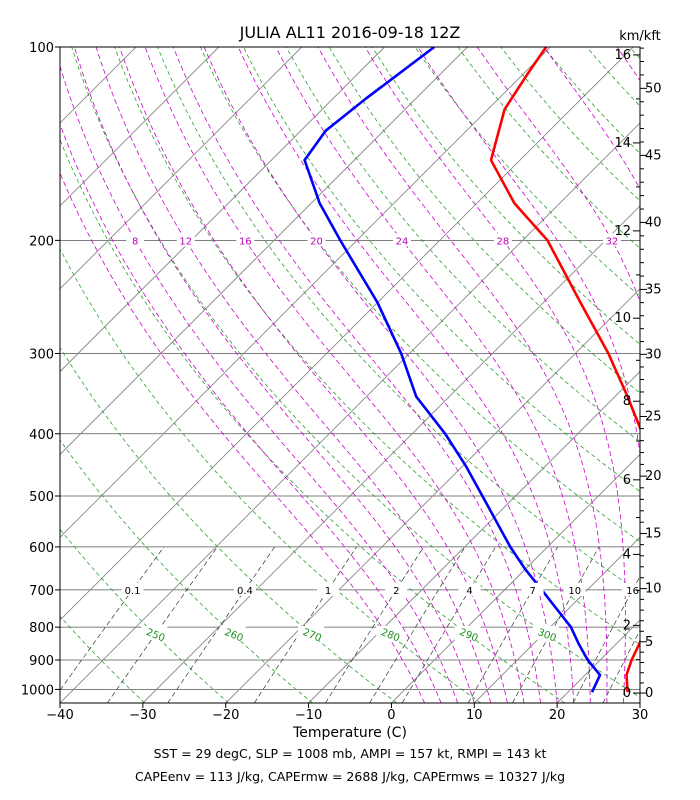 The image size is (700, 800). I want to click on x-tick-label: −40, so click(59, 715).